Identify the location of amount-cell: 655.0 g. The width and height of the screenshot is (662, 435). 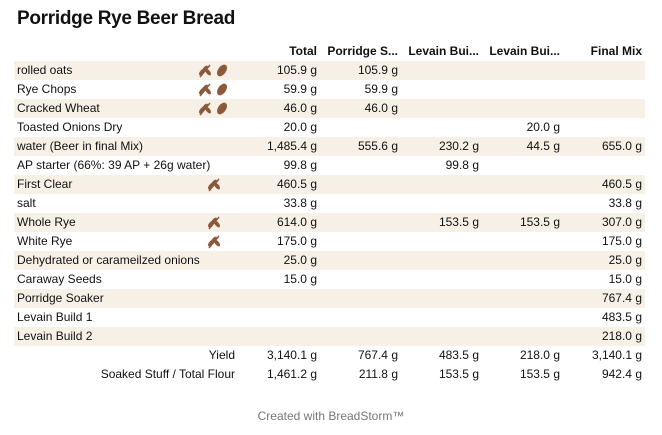
(621, 146).